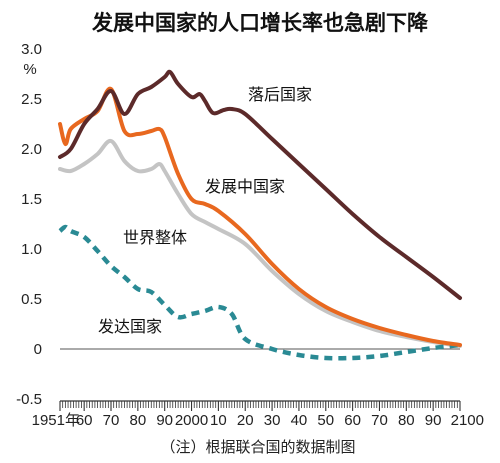  I want to click on y-tick-label: 3.0, so click(31, 49).